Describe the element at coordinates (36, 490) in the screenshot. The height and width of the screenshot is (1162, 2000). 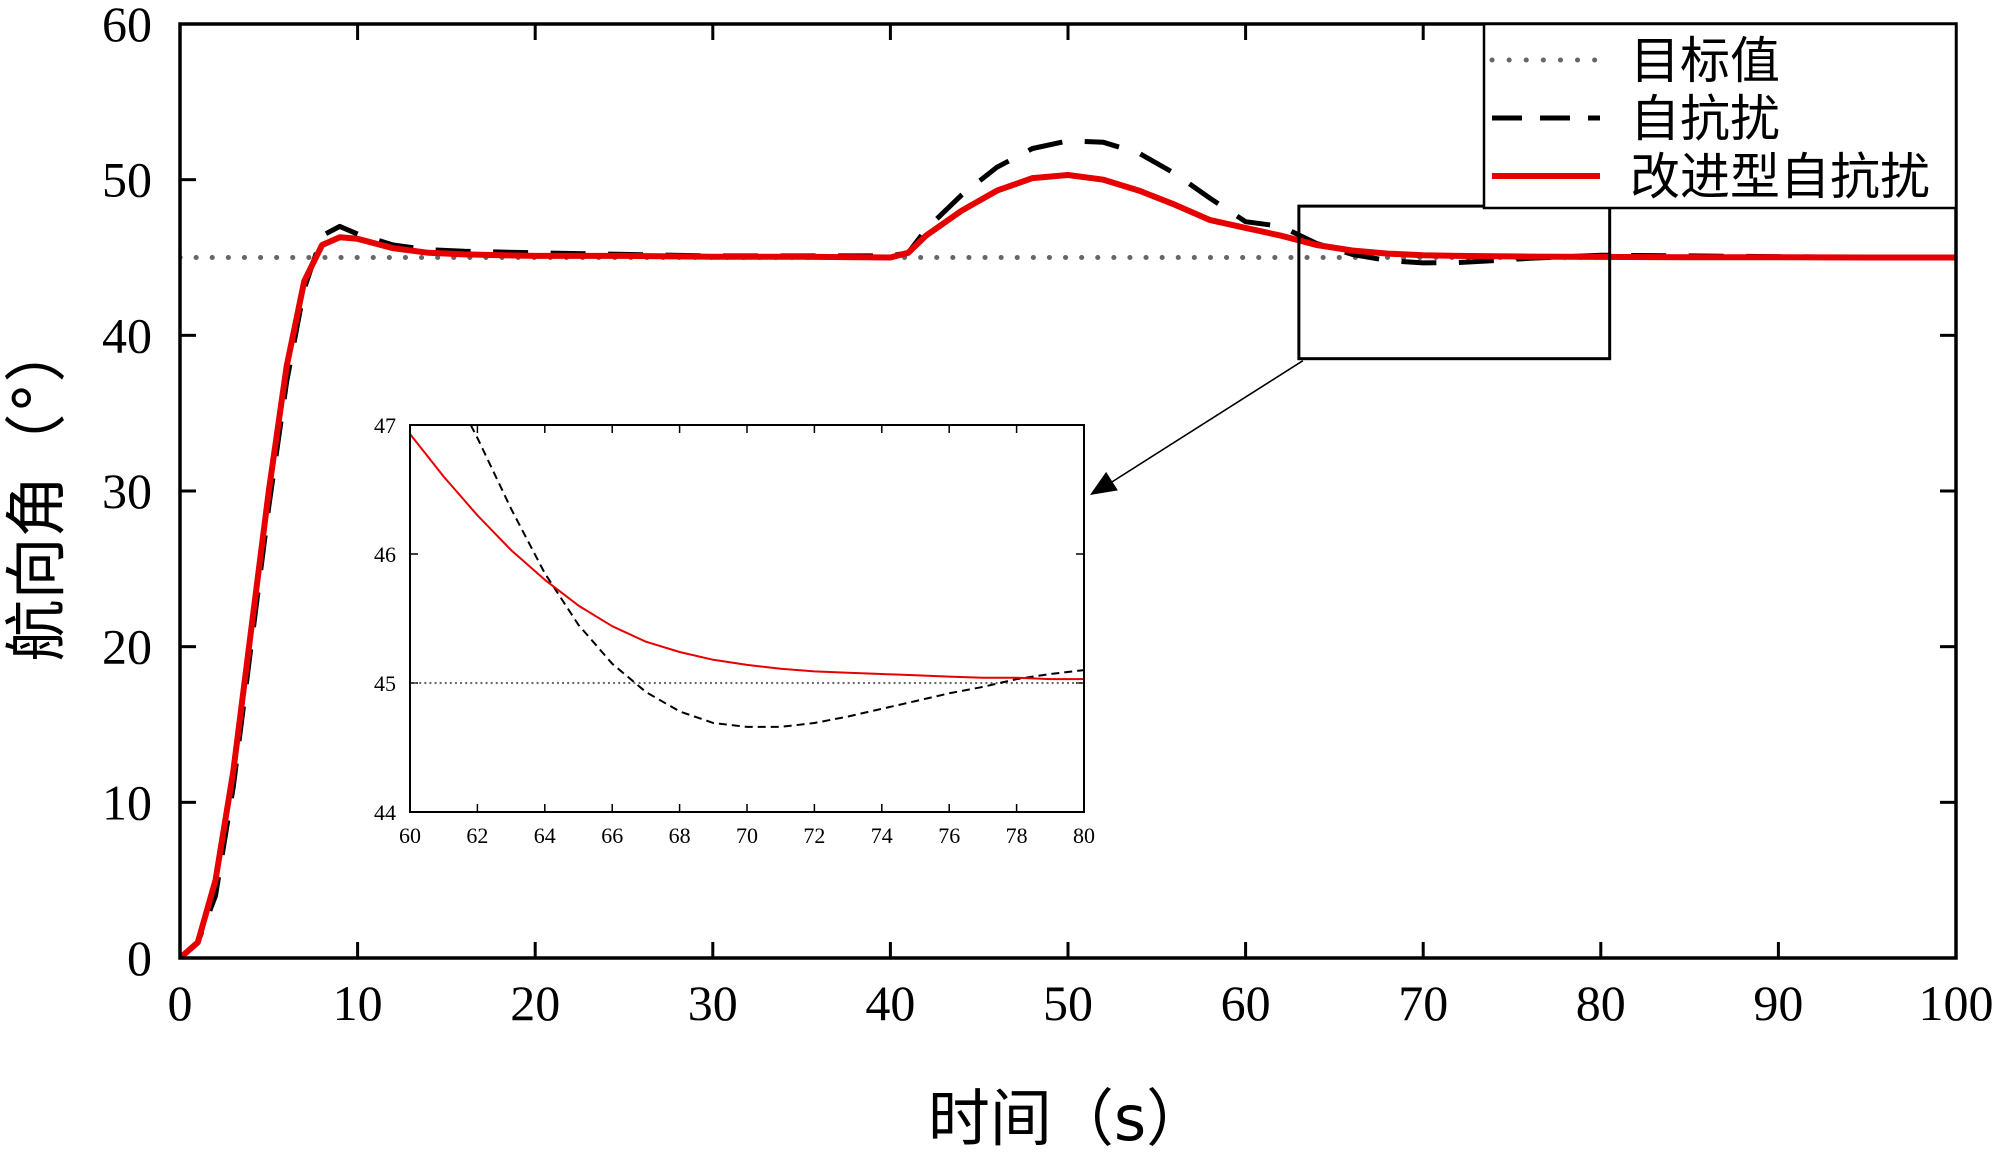
I see `main-y-axis-label: 航向角（°）` at that location.